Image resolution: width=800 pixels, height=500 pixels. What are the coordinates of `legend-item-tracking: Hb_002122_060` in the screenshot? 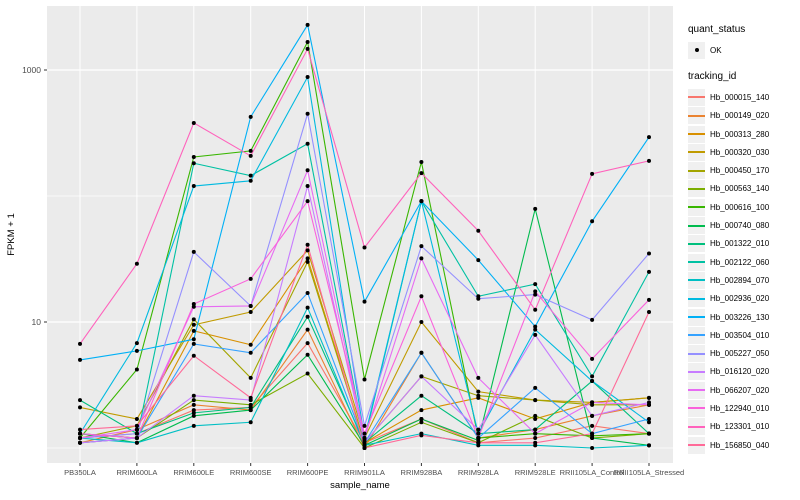 It's located at (744, 262).